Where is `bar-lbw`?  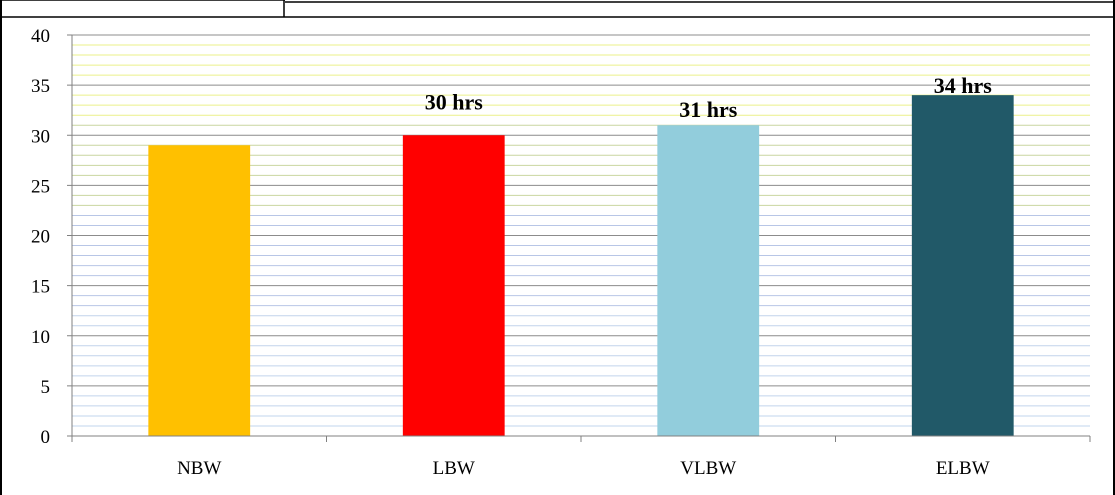
bar-lbw is located at coordinates (453, 285).